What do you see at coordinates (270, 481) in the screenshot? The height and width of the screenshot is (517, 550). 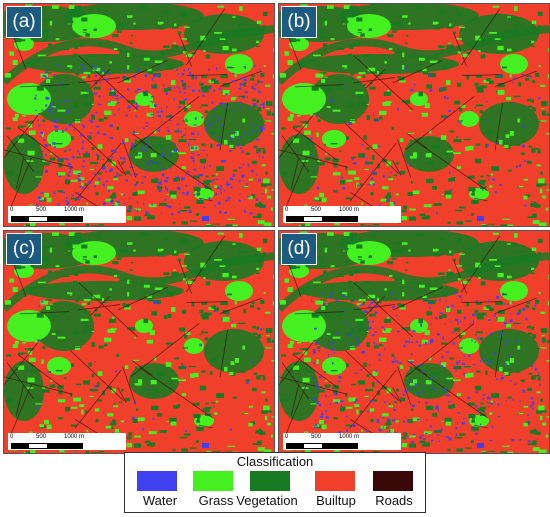 I see `legend-swatch-vegetation` at bounding box center [270, 481].